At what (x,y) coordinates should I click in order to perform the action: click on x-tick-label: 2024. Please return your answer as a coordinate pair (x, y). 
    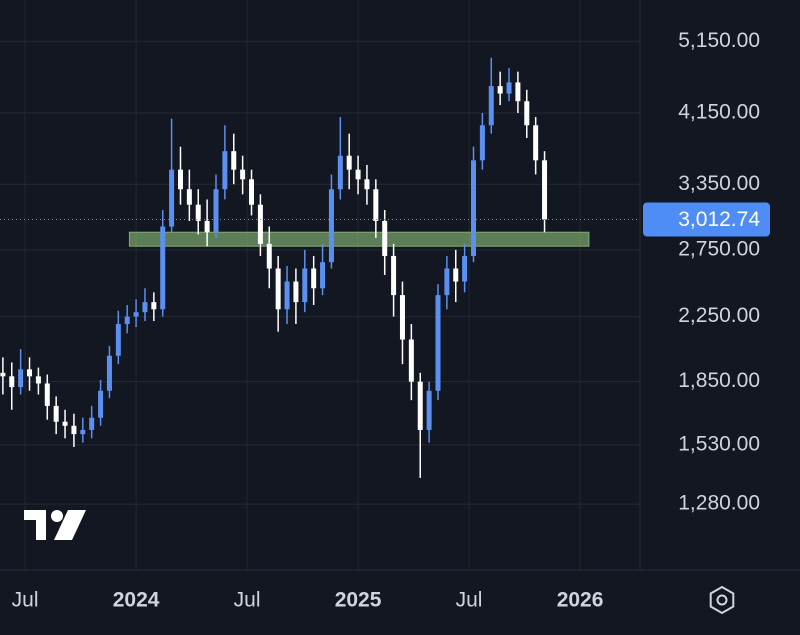
    Looking at the image, I should click on (136, 600).